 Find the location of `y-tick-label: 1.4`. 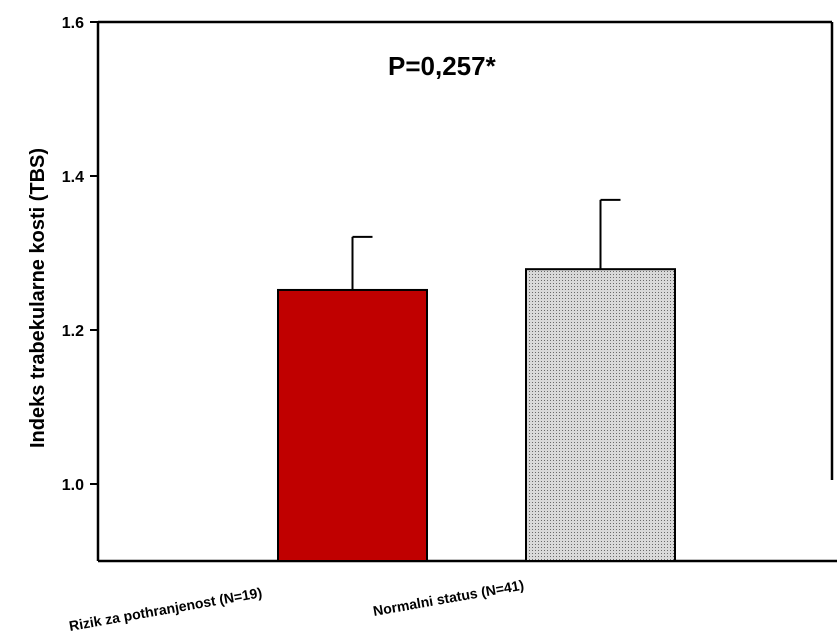

y-tick-label: 1.4 is located at coordinates (73, 177).